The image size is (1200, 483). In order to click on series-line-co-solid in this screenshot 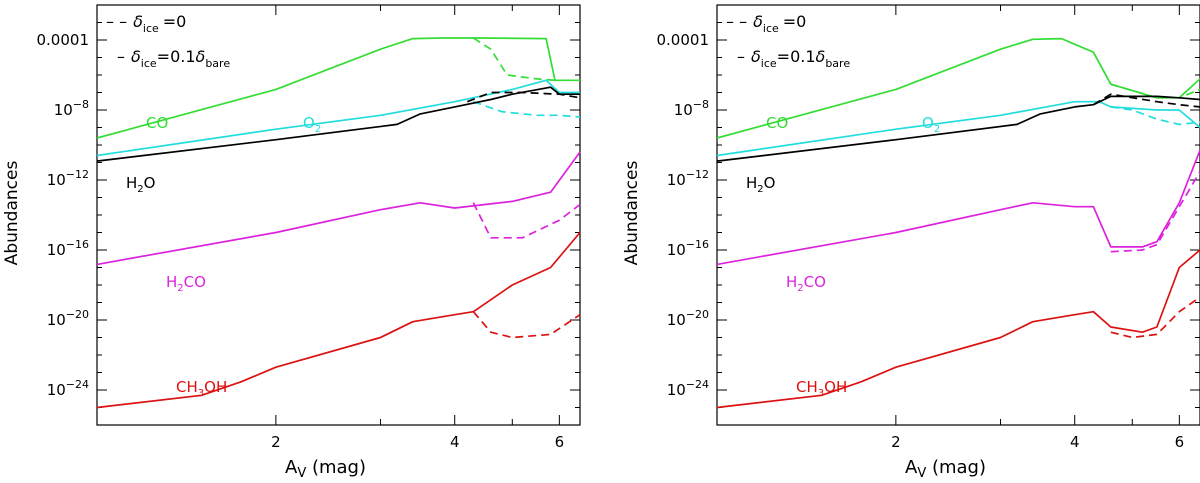, I will do `click(338, 88)`.